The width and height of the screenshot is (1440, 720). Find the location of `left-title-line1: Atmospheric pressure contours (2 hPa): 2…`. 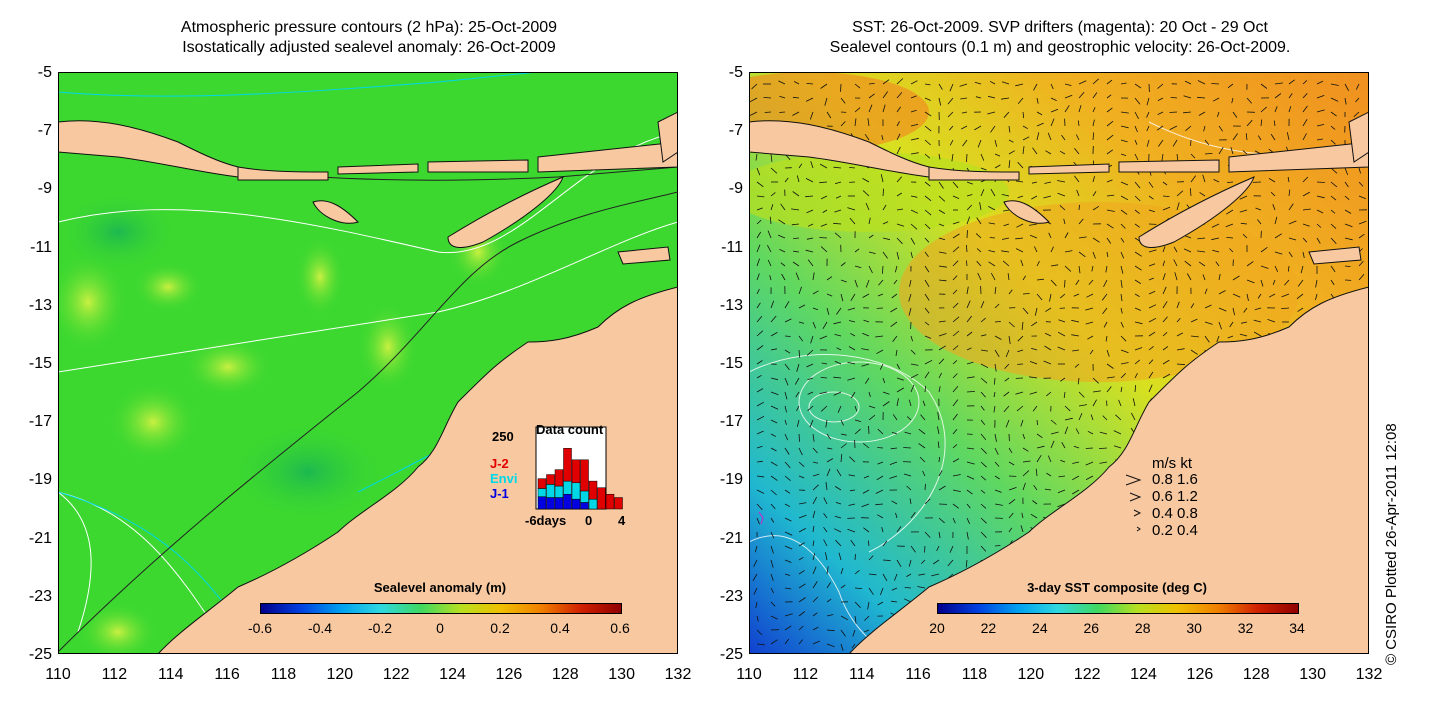

left-title-line1: Atmospheric pressure contours (2 hPa): 2… is located at coordinates (369, 27).